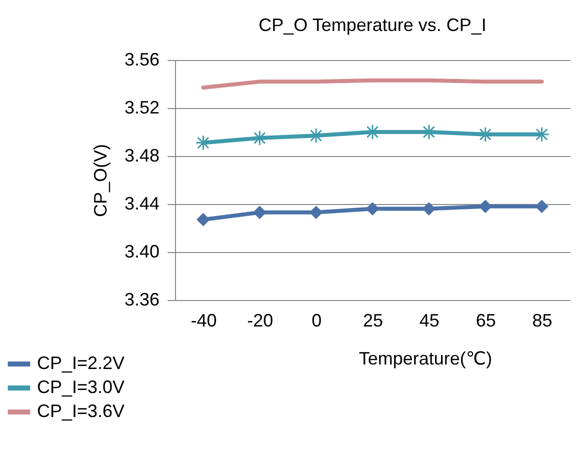 The height and width of the screenshot is (452, 584). What do you see at coordinates (100, 181) in the screenshot?
I see `y-axis-title: CP_O(V)` at bounding box center [100, 181].